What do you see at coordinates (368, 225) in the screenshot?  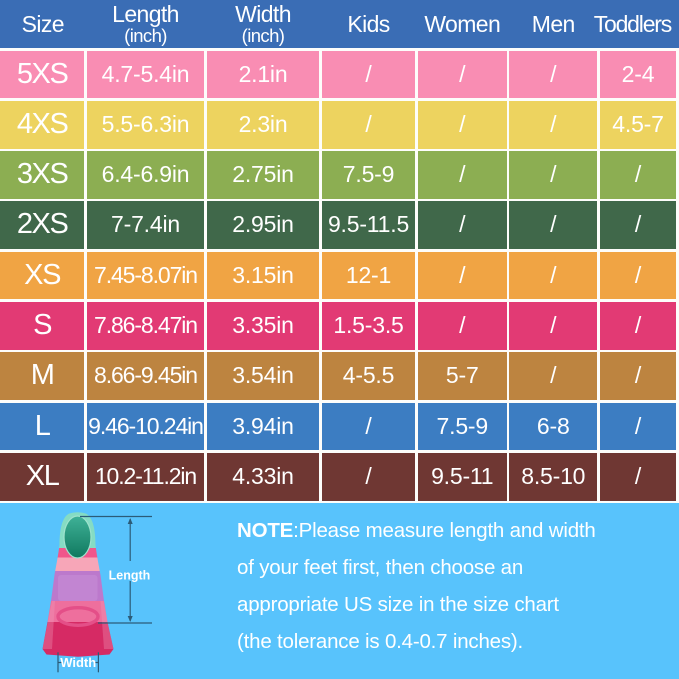 I see `cell-2xs-kids: 9.5-11.5` at bounding box center [368, 225].